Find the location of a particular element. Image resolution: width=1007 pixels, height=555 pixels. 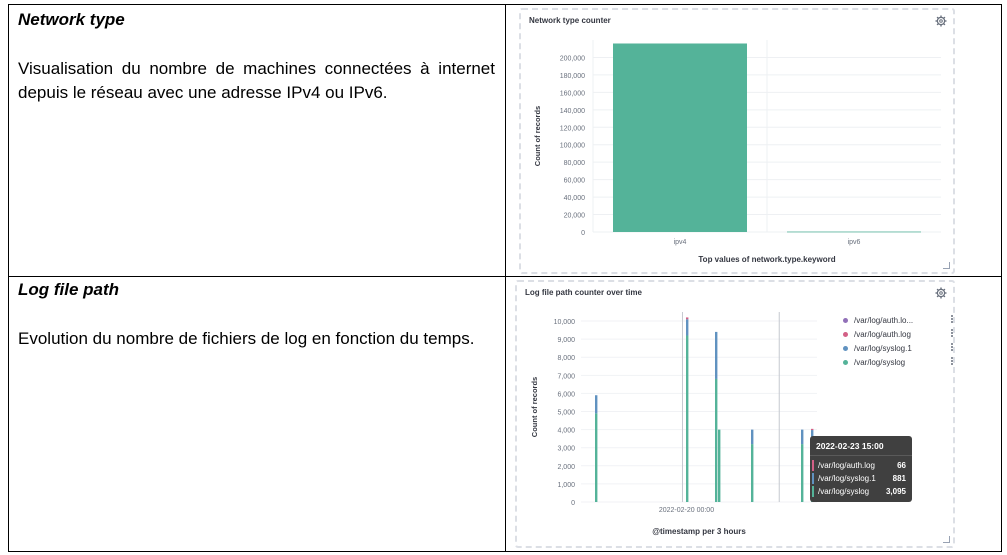

y-tick-label: 7,000 is located at coordinates (566, 376).